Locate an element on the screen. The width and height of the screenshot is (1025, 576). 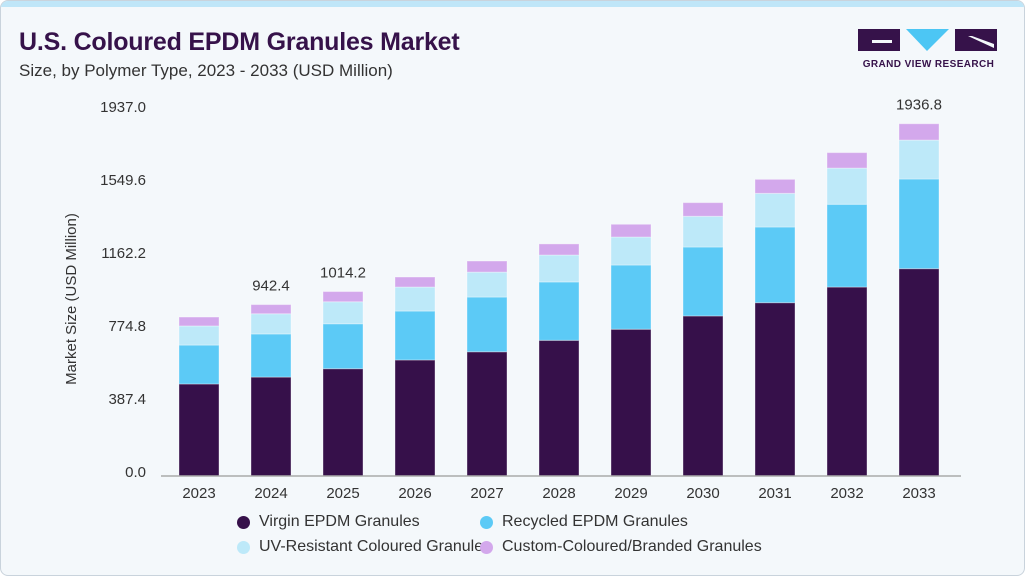
x-tick-label: 2030 is located at coordinates (702, 493).